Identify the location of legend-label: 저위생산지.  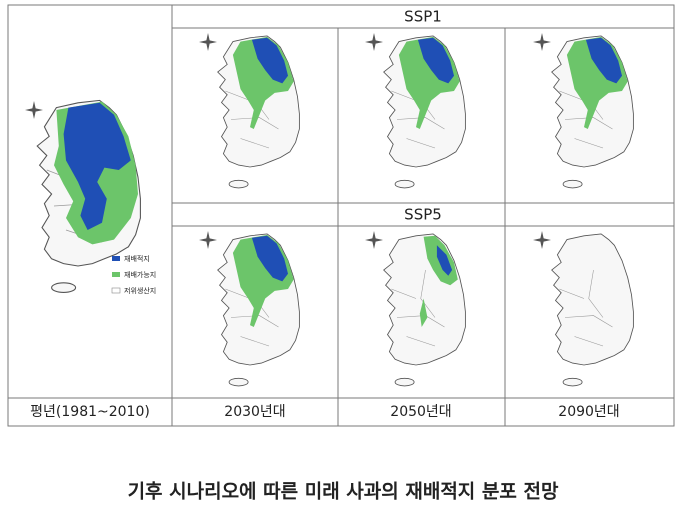
(140, 290).